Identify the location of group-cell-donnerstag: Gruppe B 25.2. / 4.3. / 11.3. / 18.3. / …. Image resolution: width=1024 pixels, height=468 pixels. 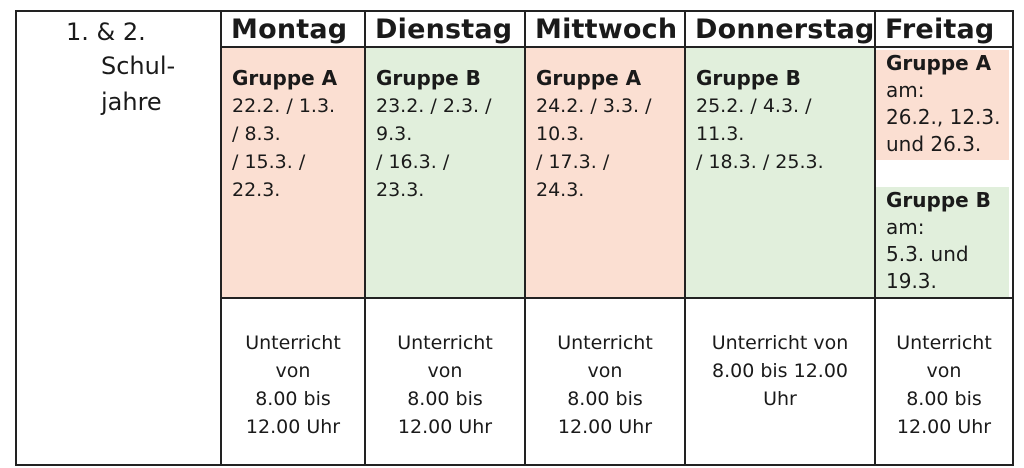
(780, 172).